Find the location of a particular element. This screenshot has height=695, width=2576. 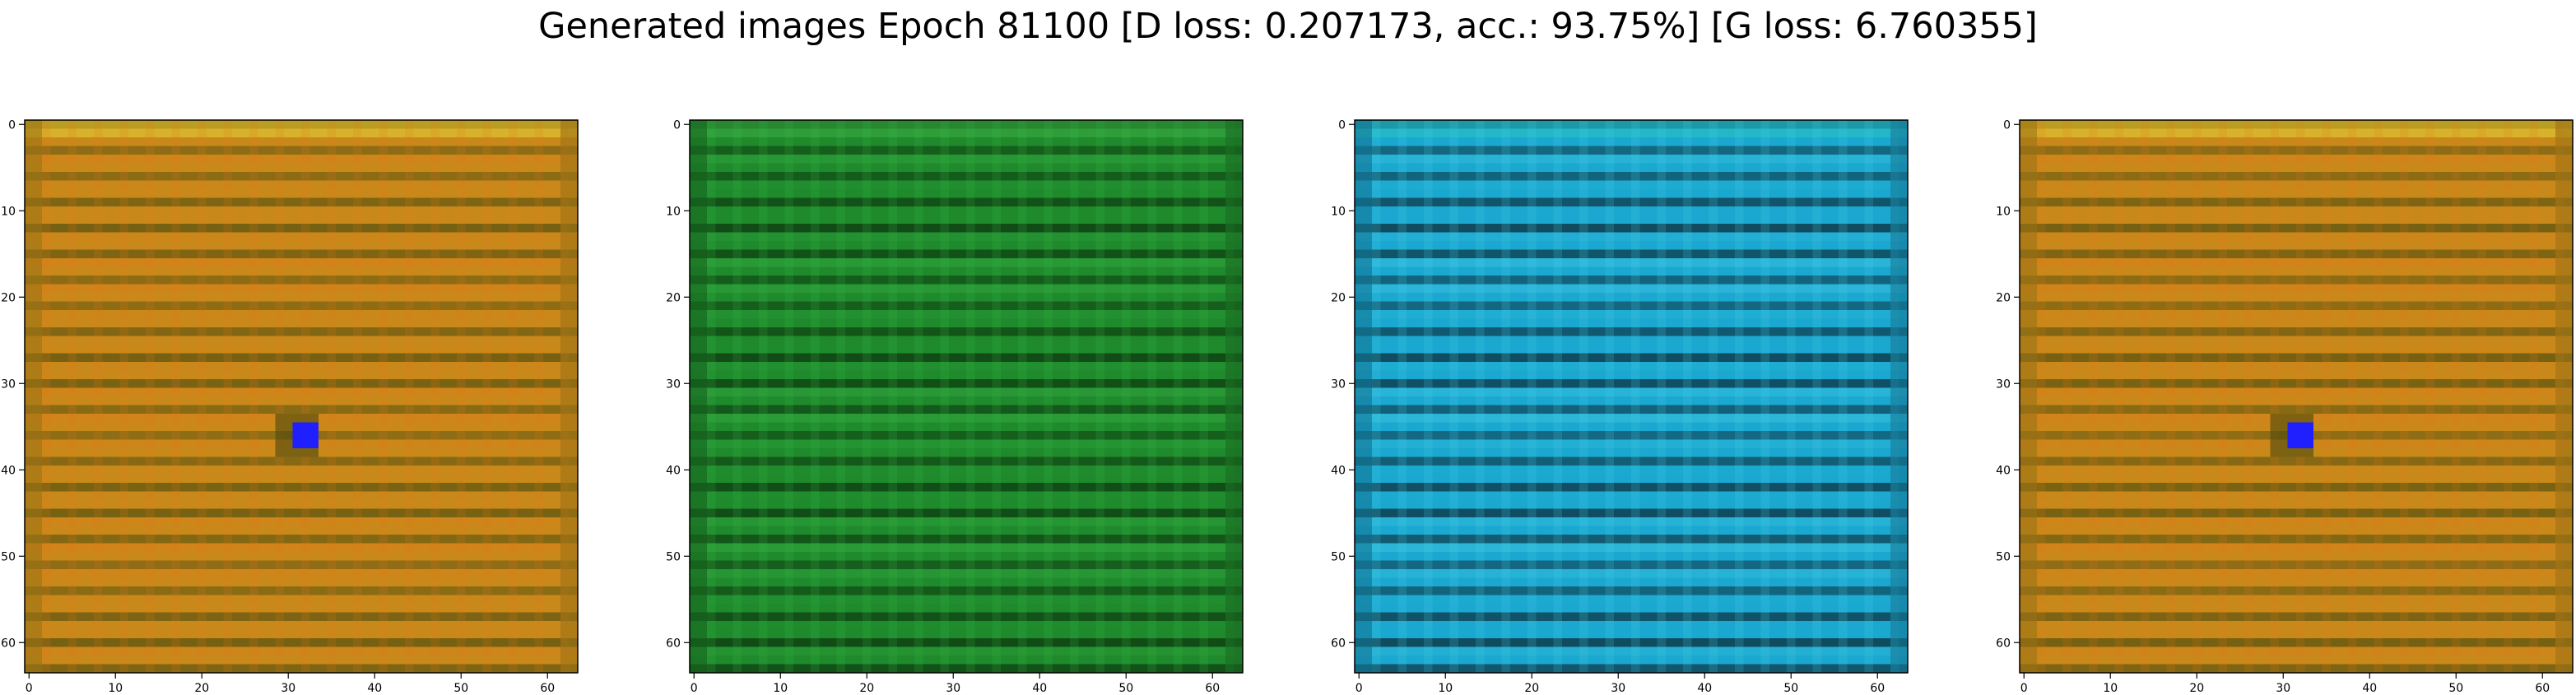

x-tick-label: 0 is located at coordinates (2024, 688).